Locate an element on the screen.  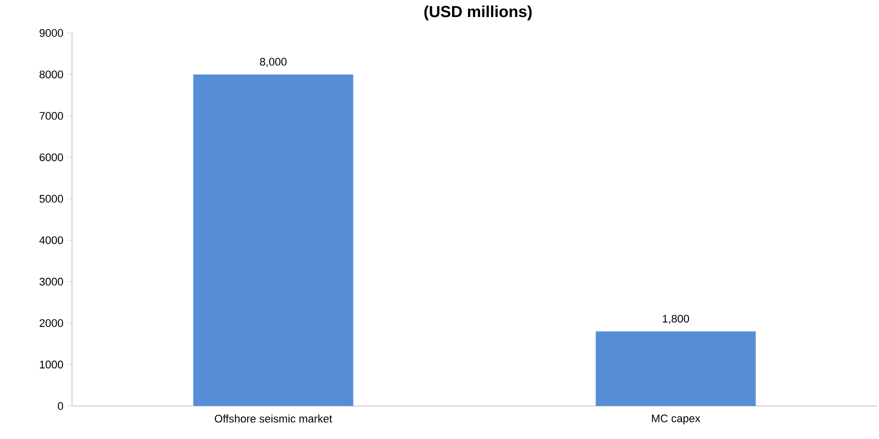
y-tick-label: 2000 is located at coordinates (52, 323).